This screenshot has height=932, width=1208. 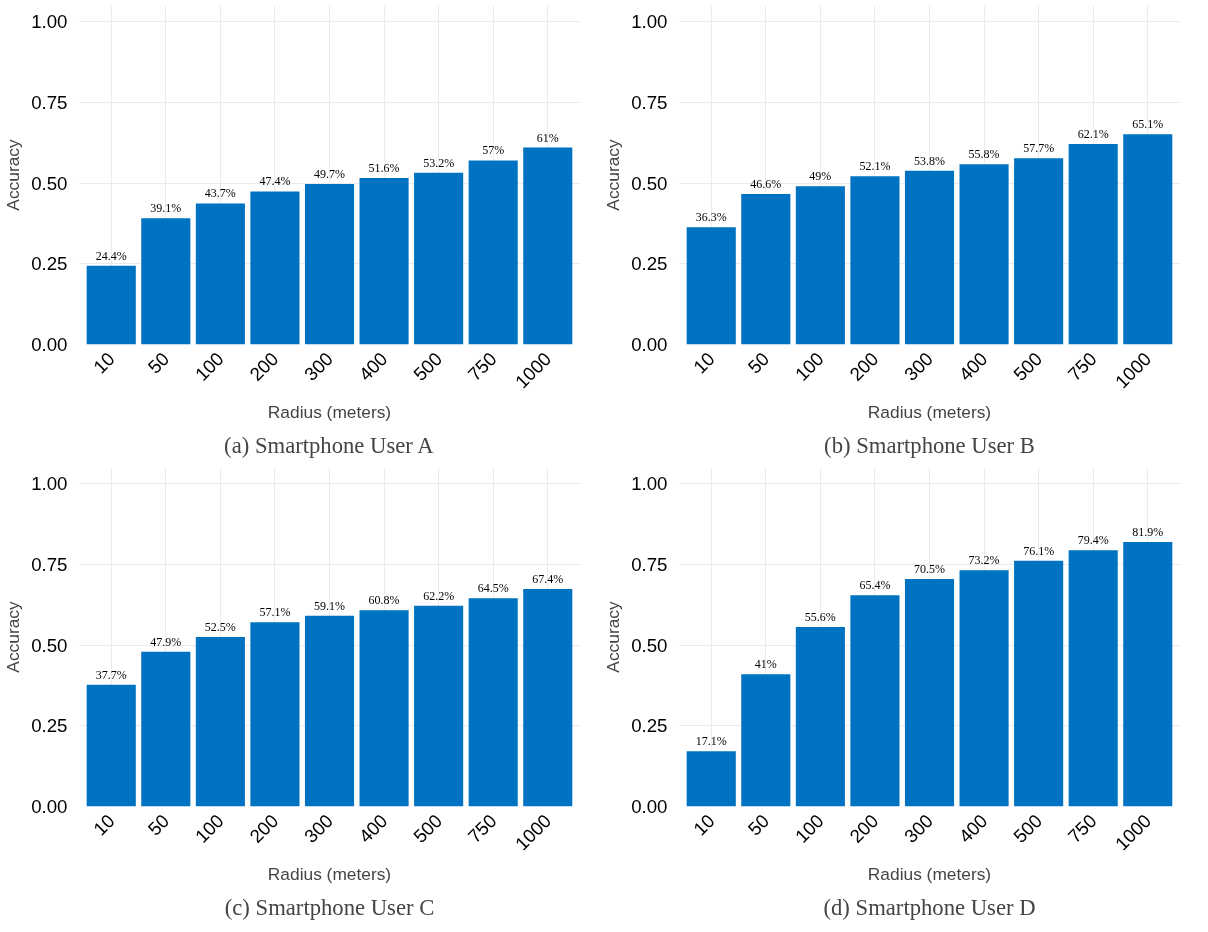 I want to click on data-label: 59.1%, so click(x=329, y=605).